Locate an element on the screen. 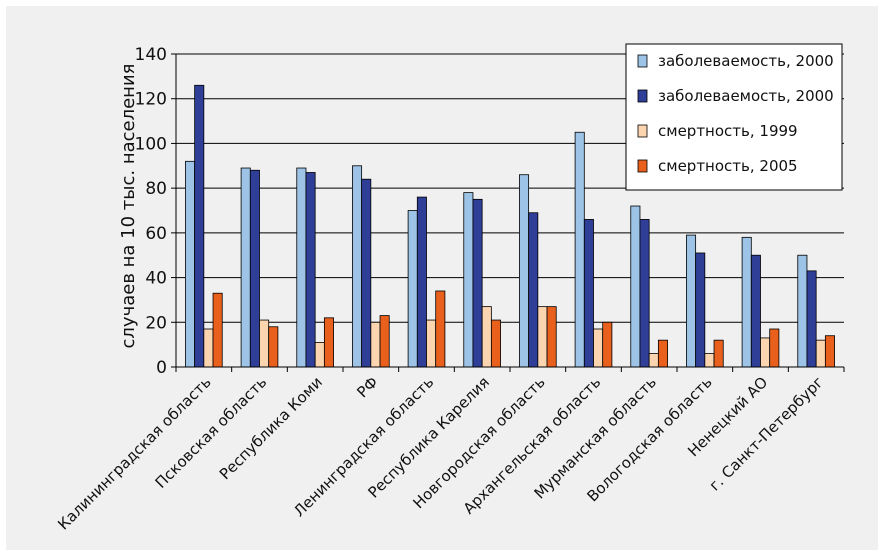  legend-box is located at coordinates (734, 117).